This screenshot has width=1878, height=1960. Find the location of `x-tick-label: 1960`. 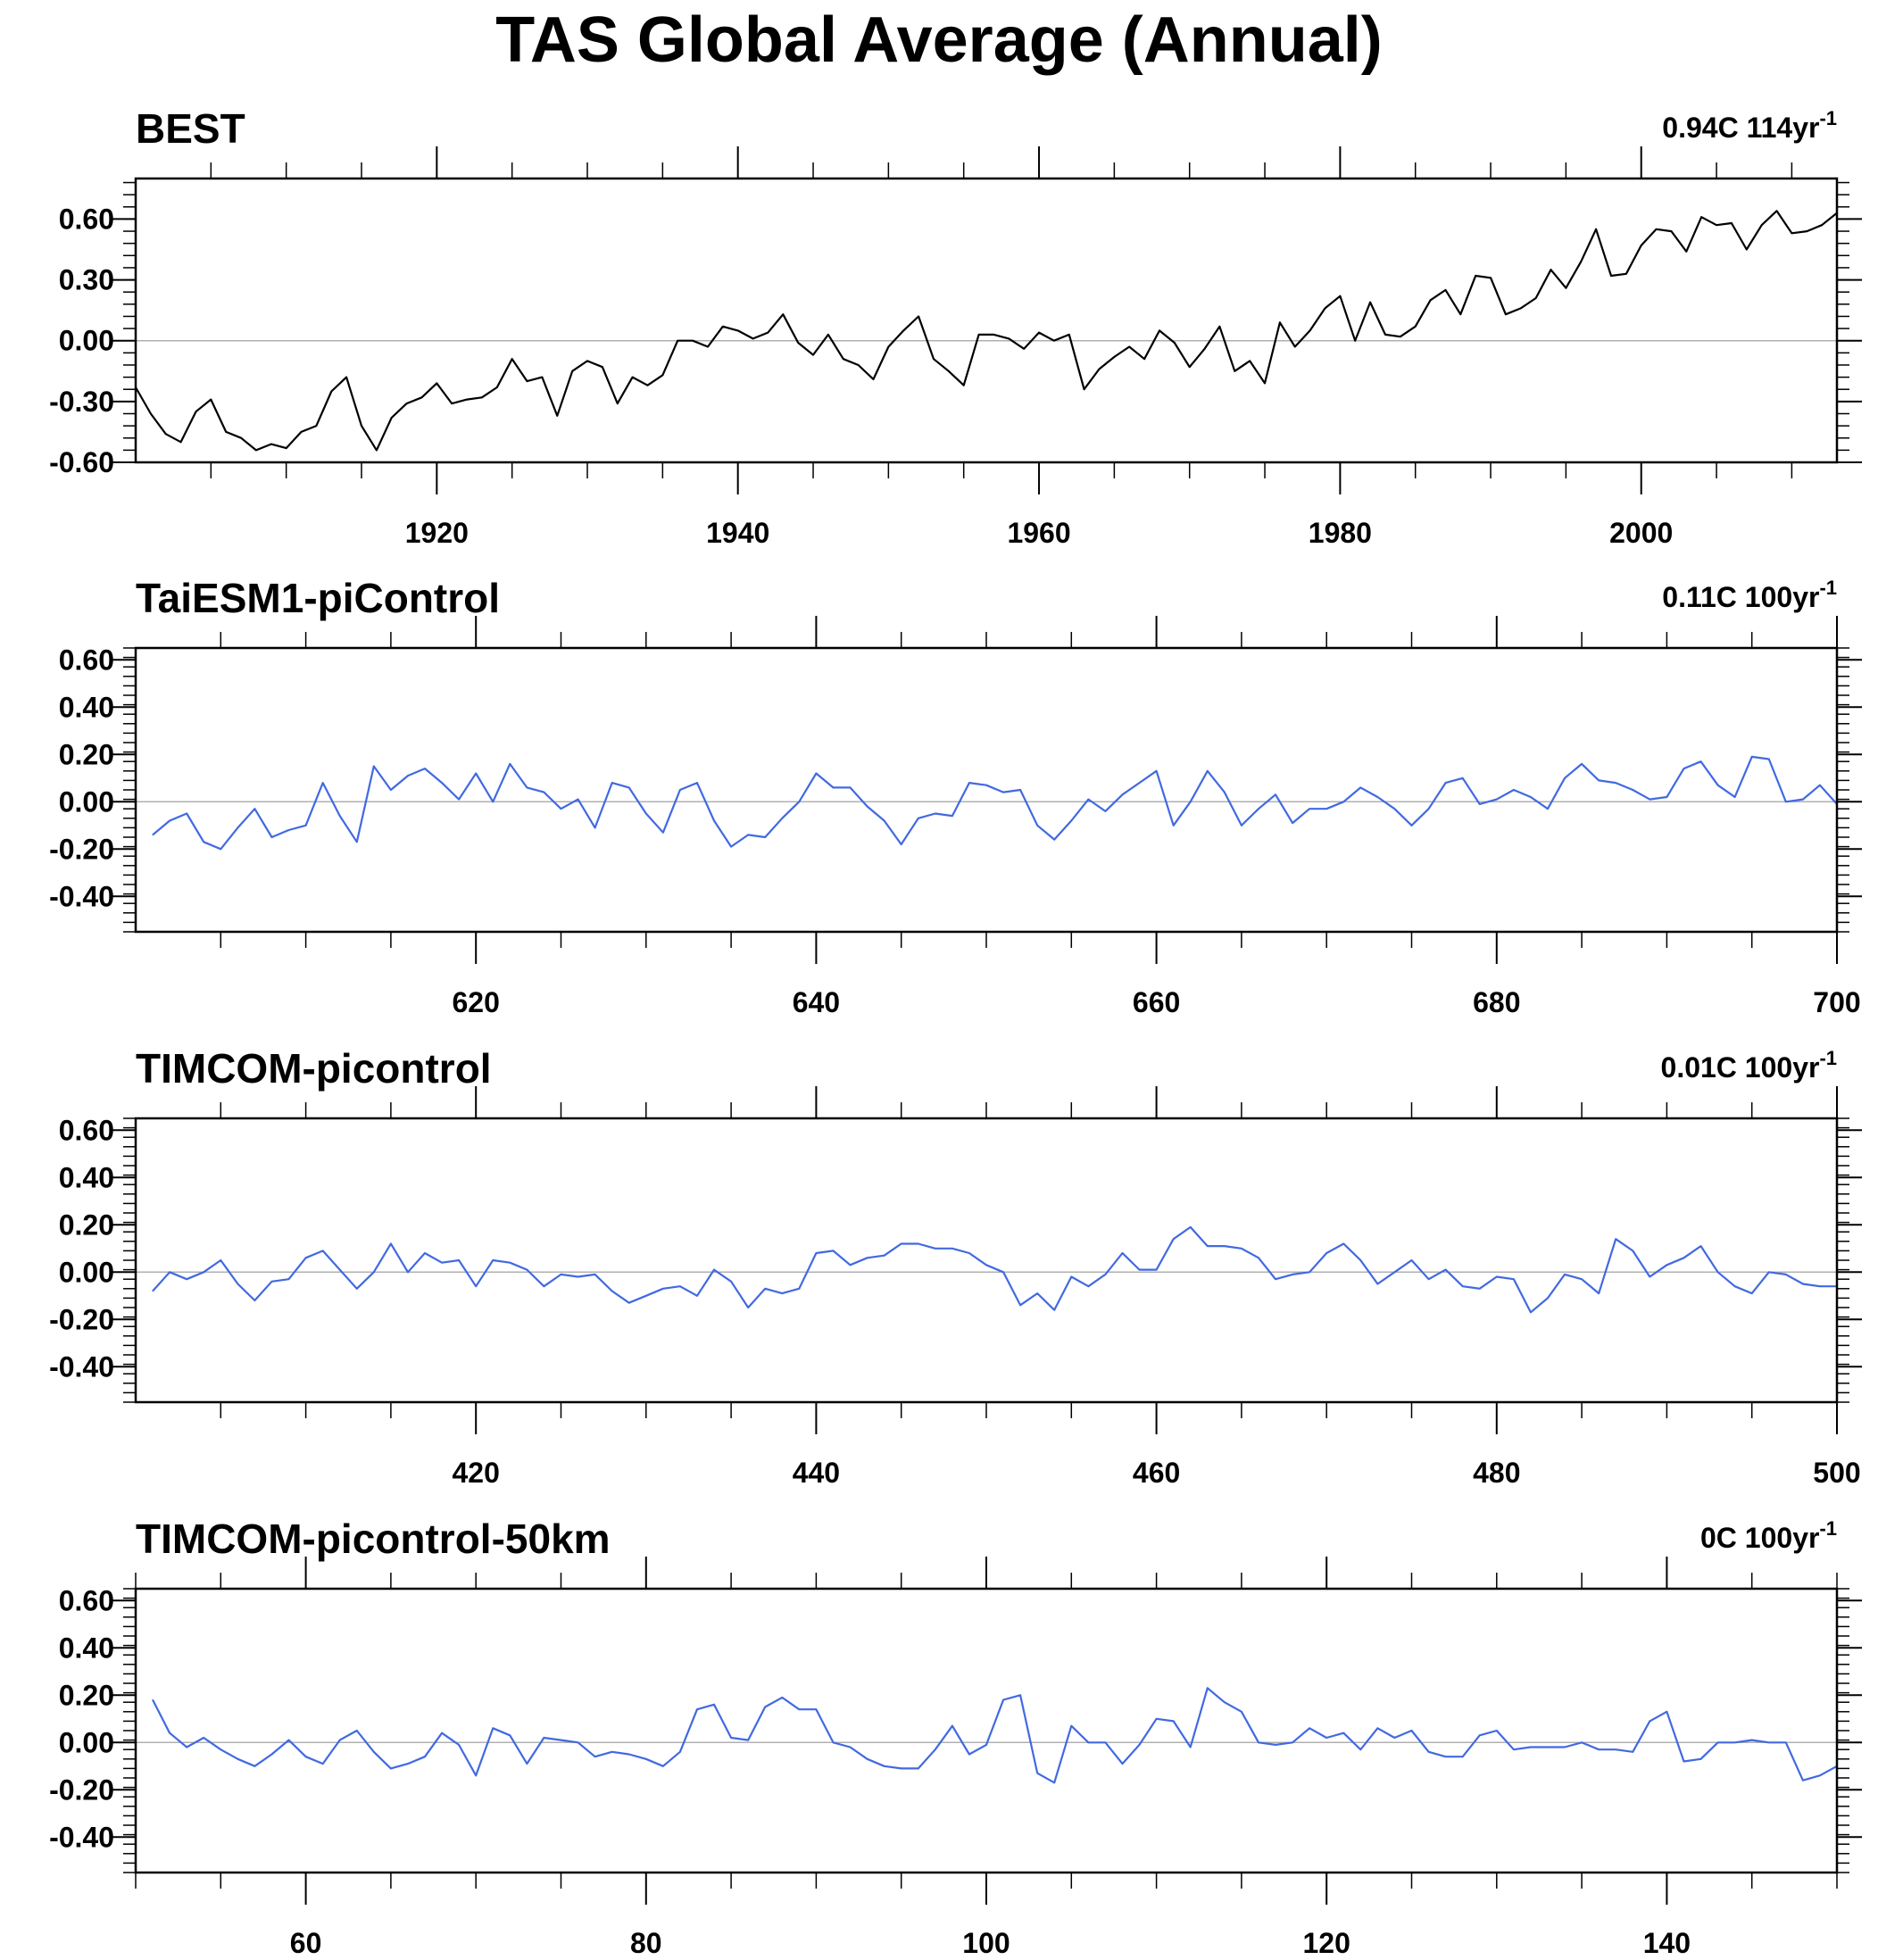

x-tick-label: 1960 is located at coordinates (1038, 533).